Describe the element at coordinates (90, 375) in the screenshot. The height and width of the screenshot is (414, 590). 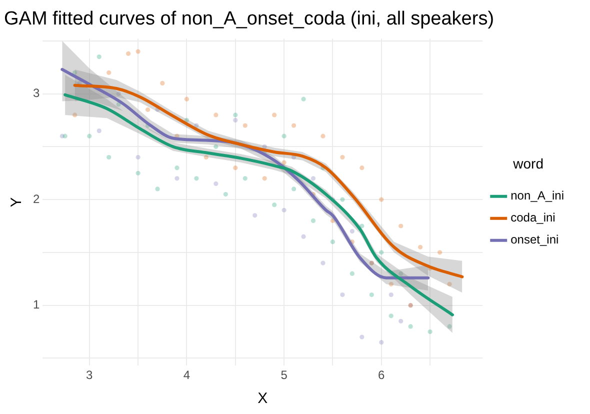
I see `x-tick-label: 3` at that location.